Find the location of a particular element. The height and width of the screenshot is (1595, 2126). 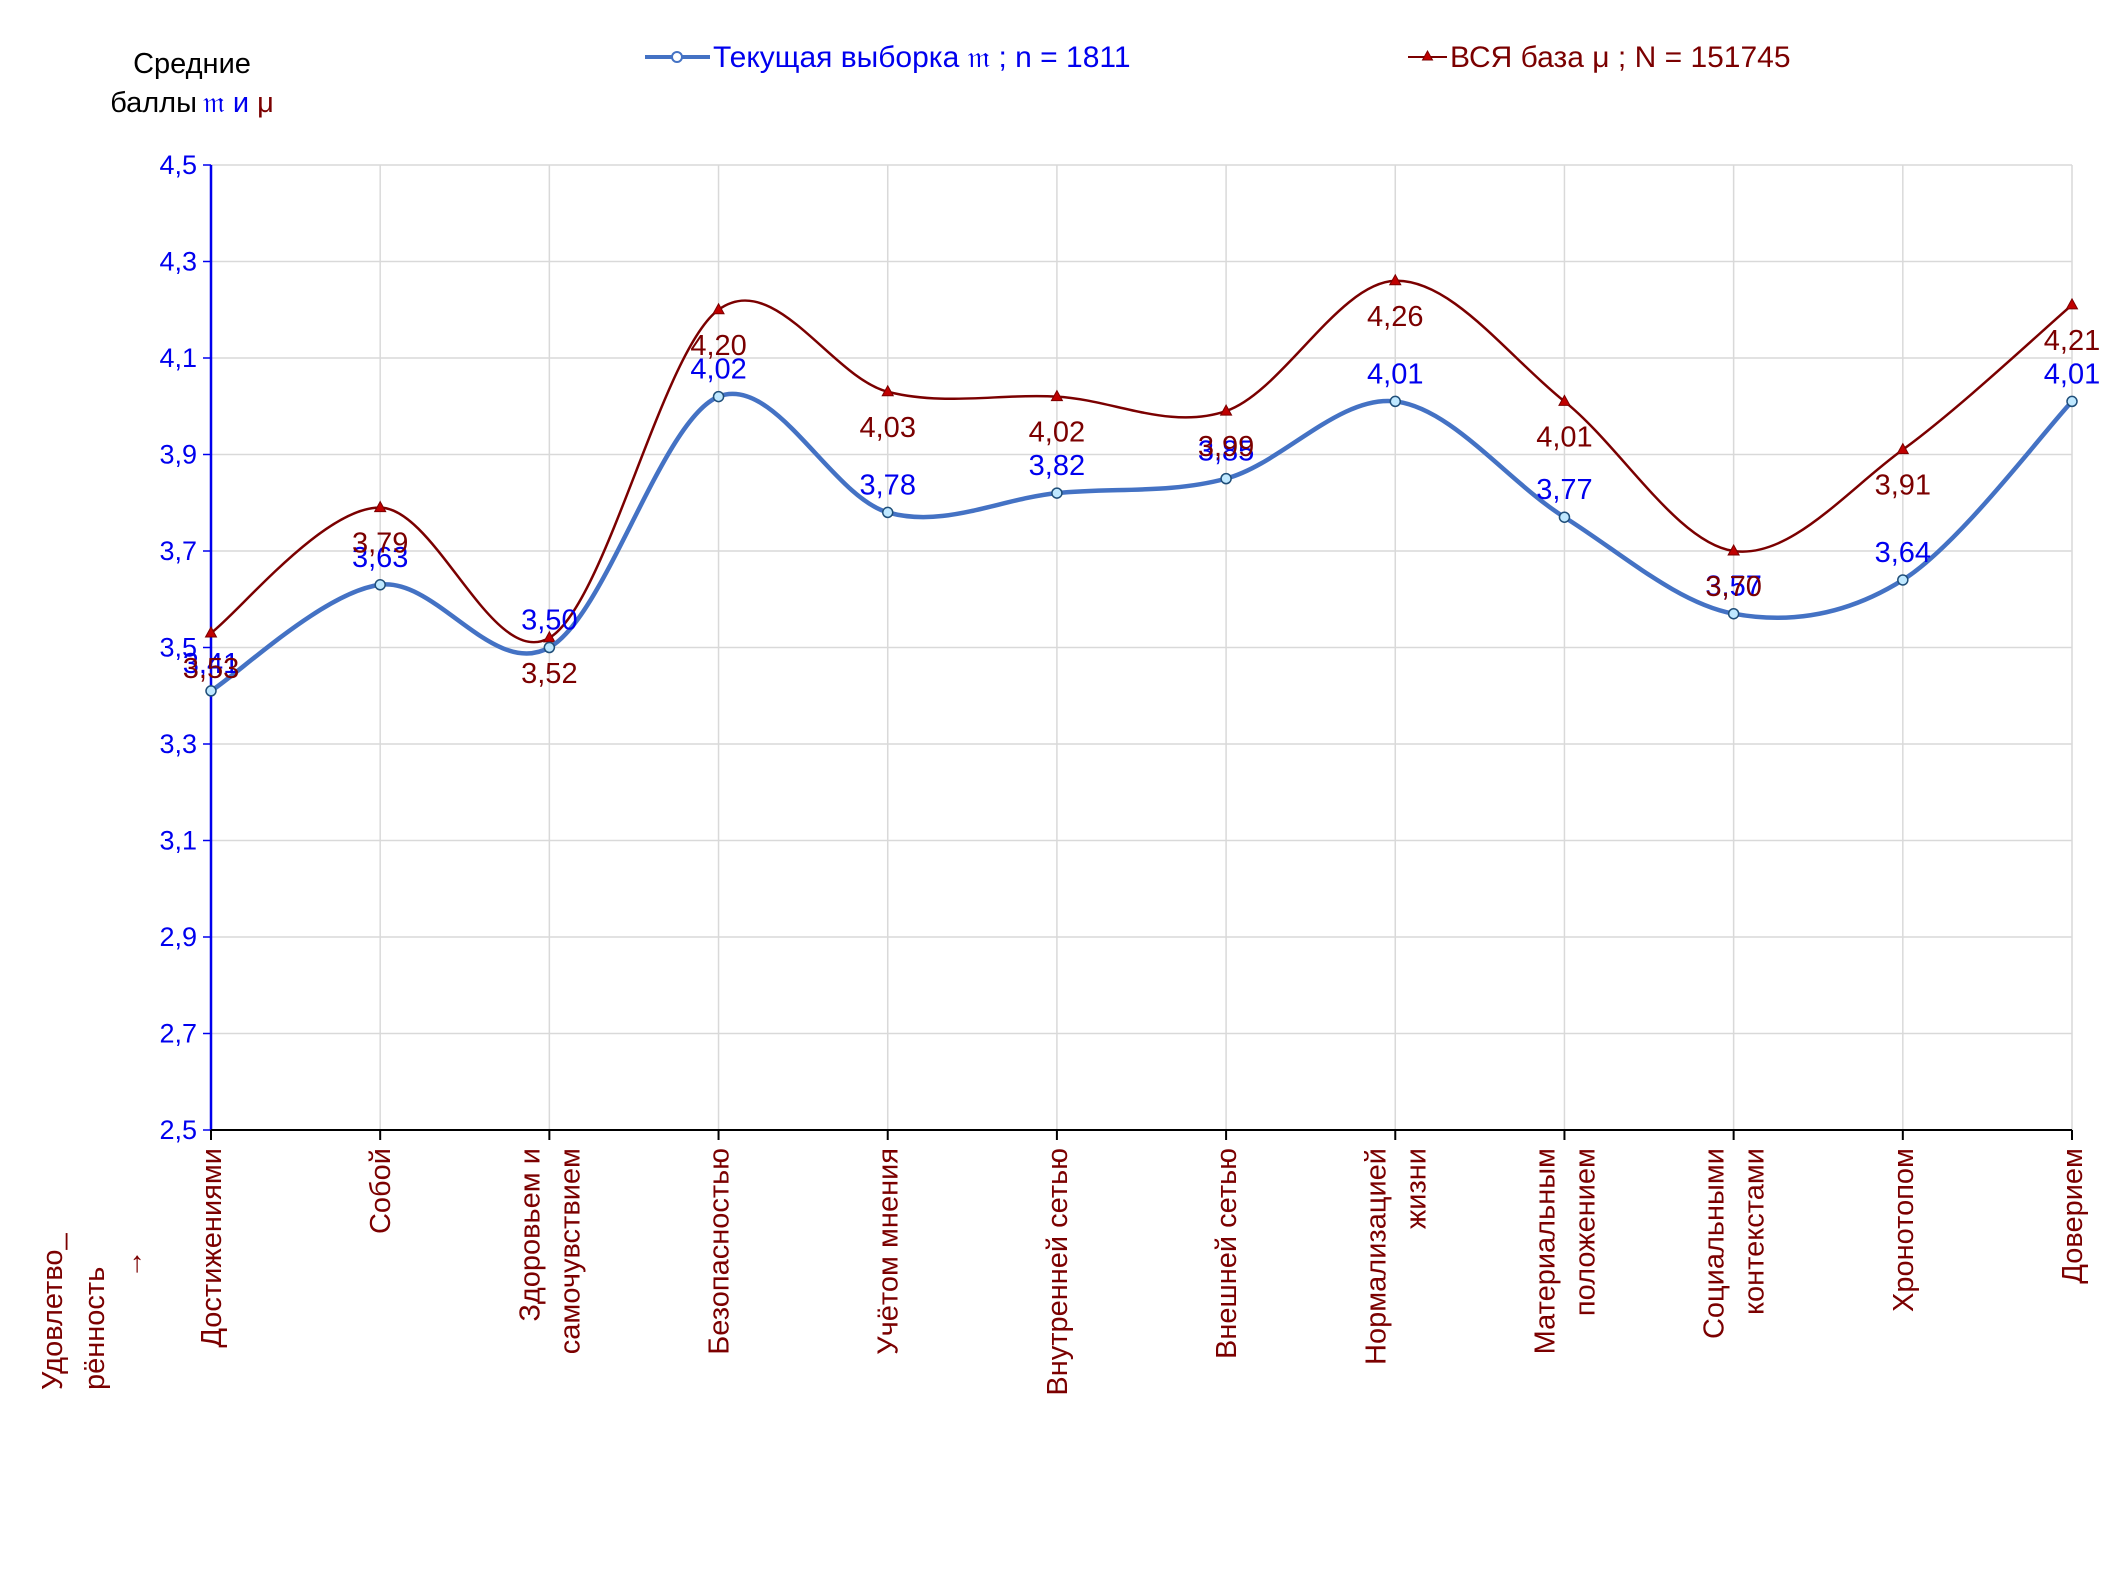

data-label-sample: 3,78 is located at coordinates (888, 485).